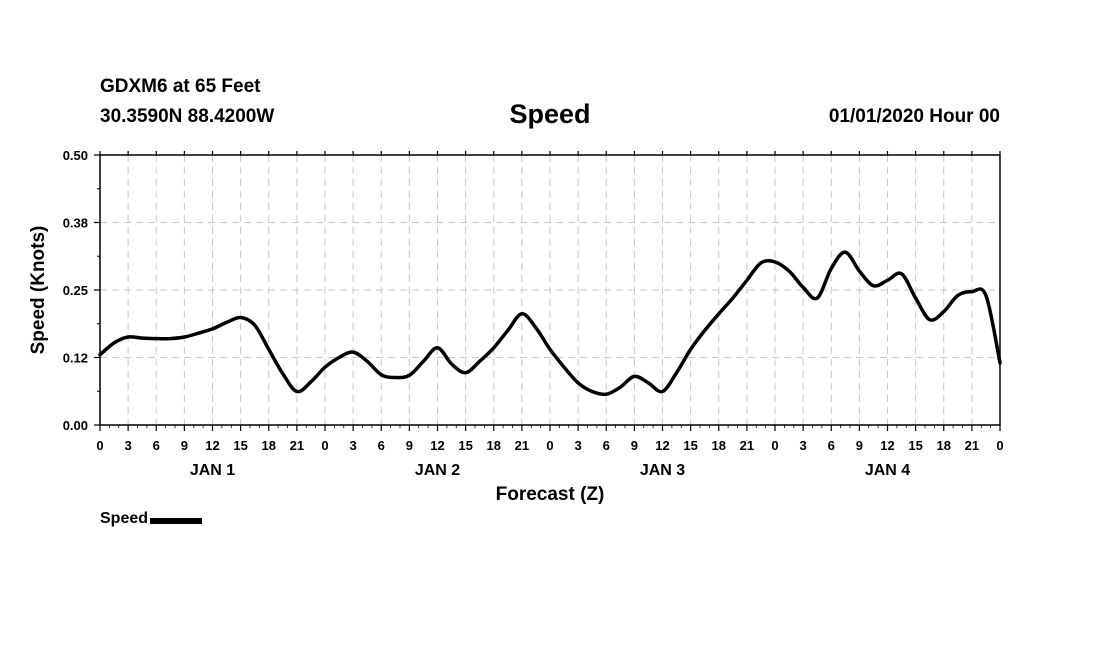 The width and height of the screenshot is (1100, 650). What do you see at coordinates (180, 86) in the screenshot?
I see `station-name: GDXM6 at 65 Feet` at bounding box center [180, 86].